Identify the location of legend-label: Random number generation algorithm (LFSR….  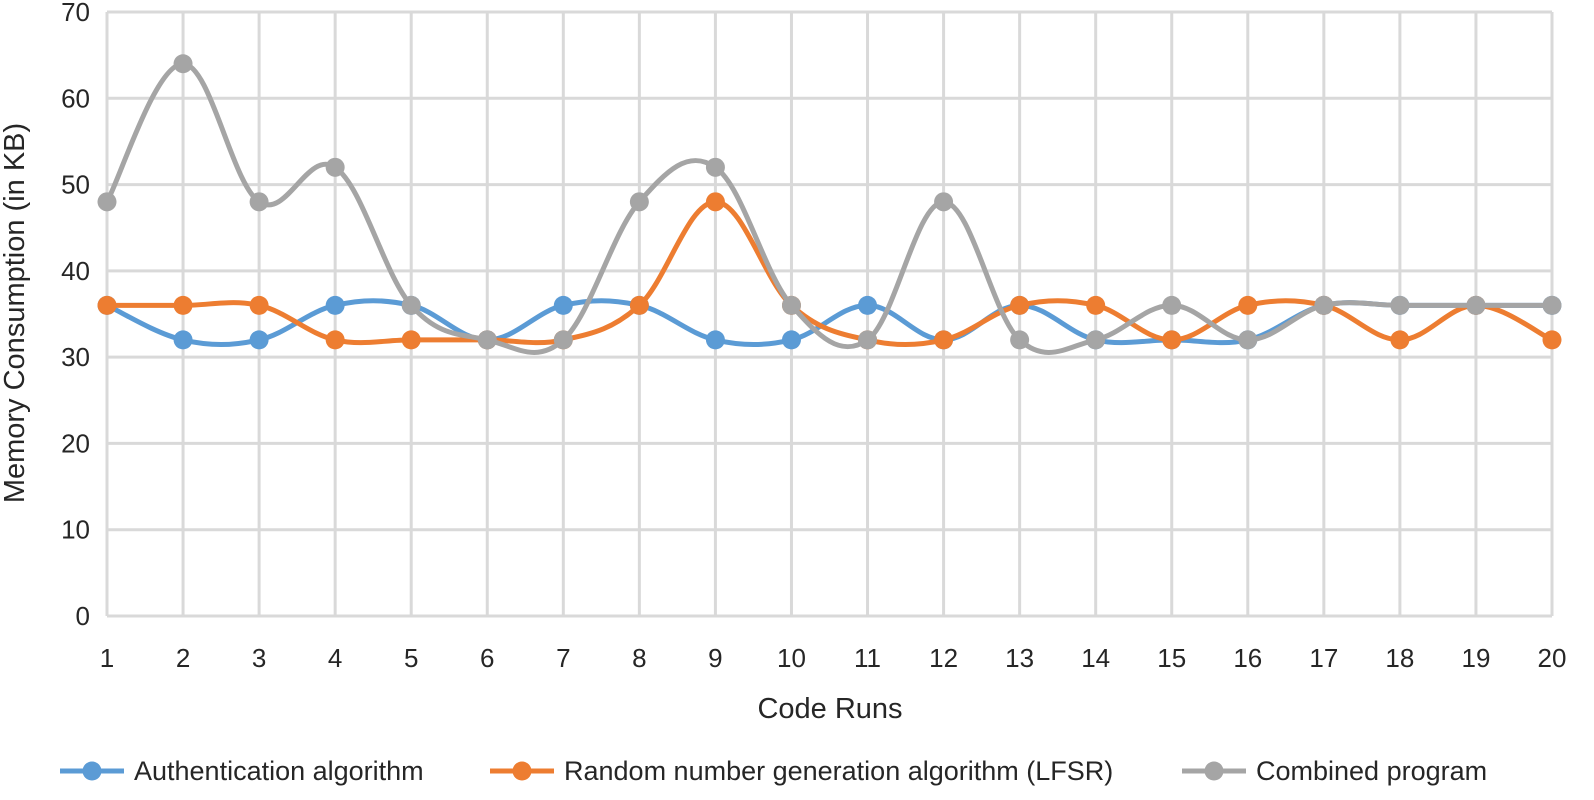
(838, 771).